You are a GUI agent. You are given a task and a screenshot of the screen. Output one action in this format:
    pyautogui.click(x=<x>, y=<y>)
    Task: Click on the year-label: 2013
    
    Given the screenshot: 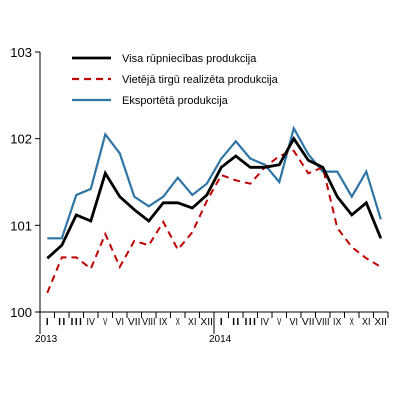 What is the action you would take?
    pyautogui.click(x=46, y=339)
    